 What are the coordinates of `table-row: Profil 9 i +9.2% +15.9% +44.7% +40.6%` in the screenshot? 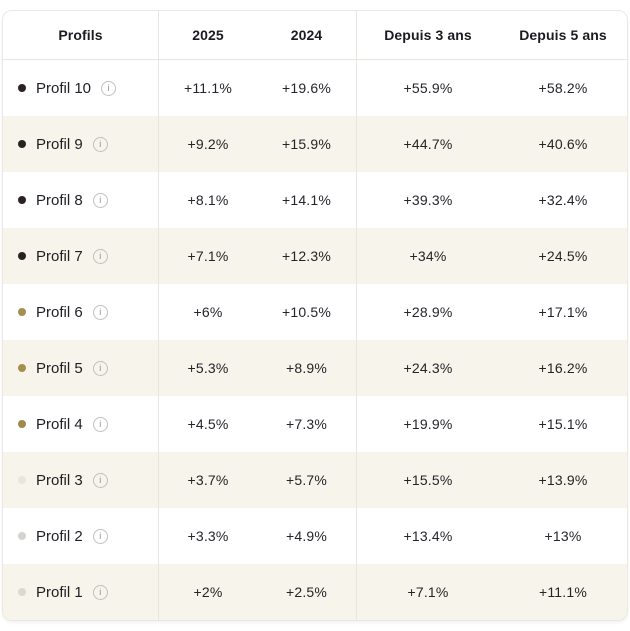 It's located at (315, 144).